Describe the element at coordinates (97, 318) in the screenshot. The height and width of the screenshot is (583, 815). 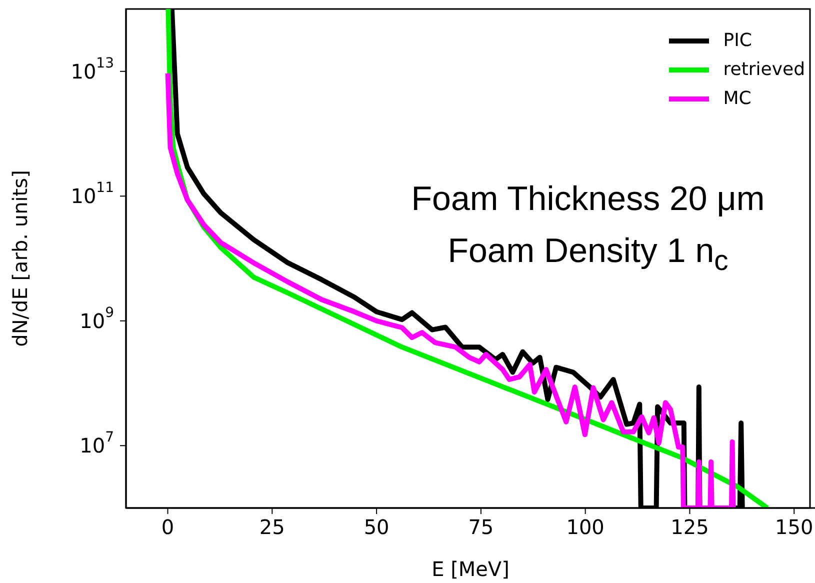
I see `y-tick-label: 10$^{9}$` at that location.